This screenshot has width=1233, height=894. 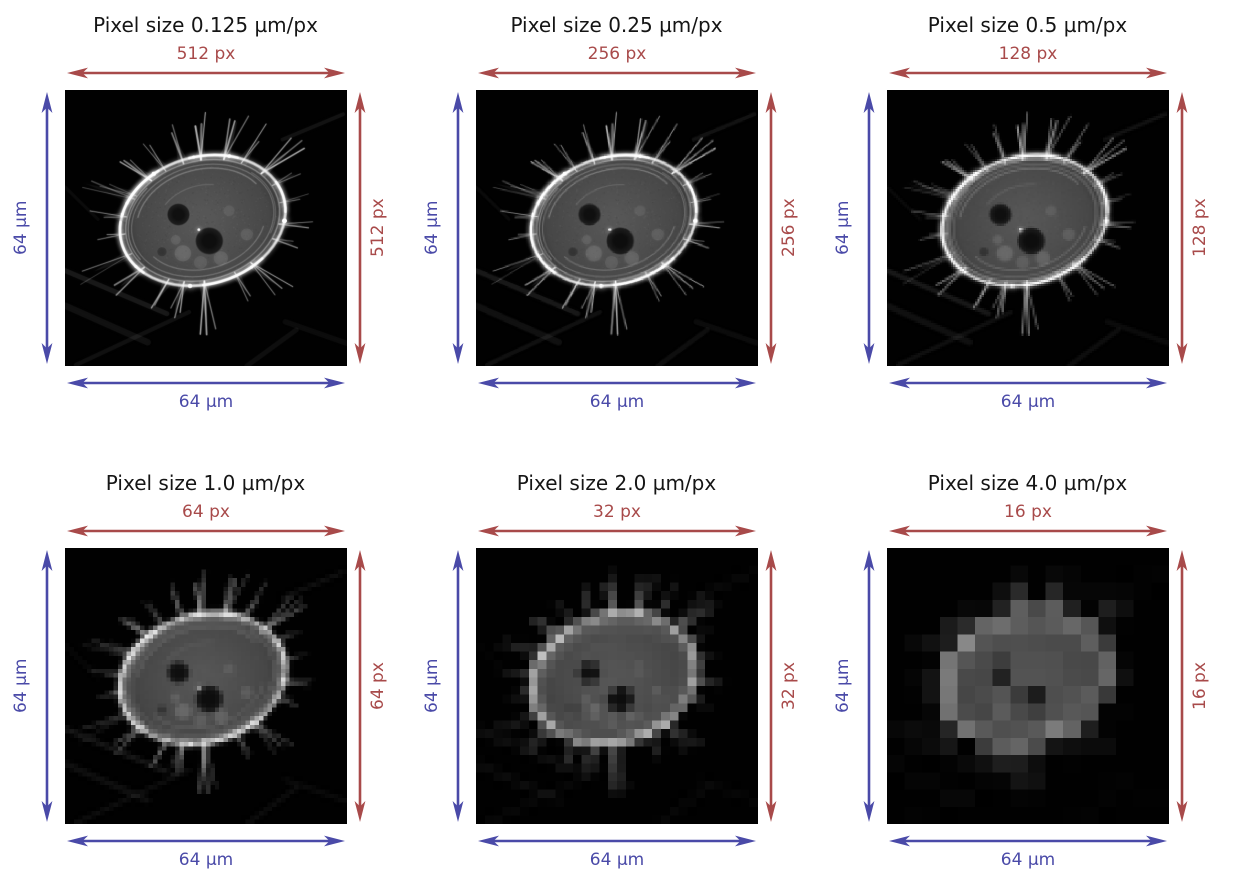 What do you see at coordinates (616, 25) in the screenshot?
I see `panel-title: Pixel size 0.25 µm/px` at bounding box center [616, 25].